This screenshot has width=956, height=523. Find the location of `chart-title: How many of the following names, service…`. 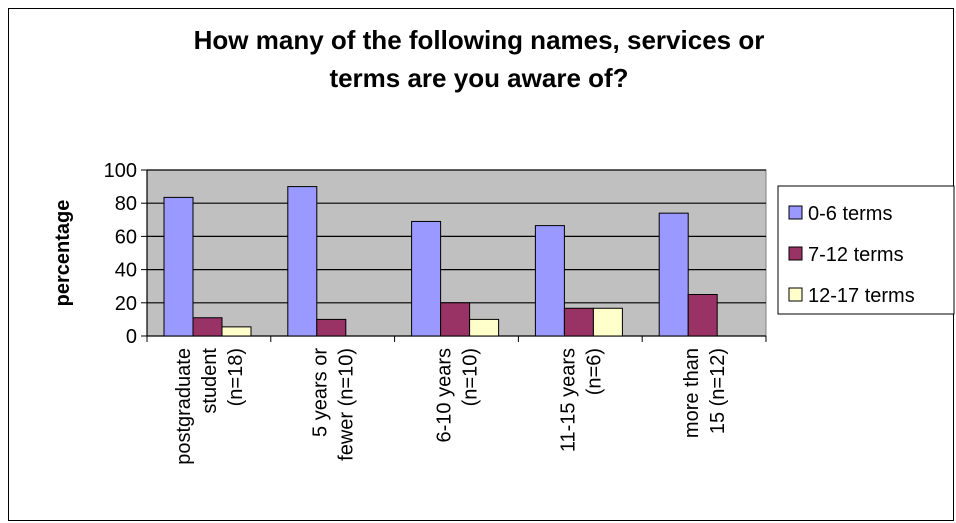

chart-title: How many of the following names, service… is located at coordinates (479, 59).